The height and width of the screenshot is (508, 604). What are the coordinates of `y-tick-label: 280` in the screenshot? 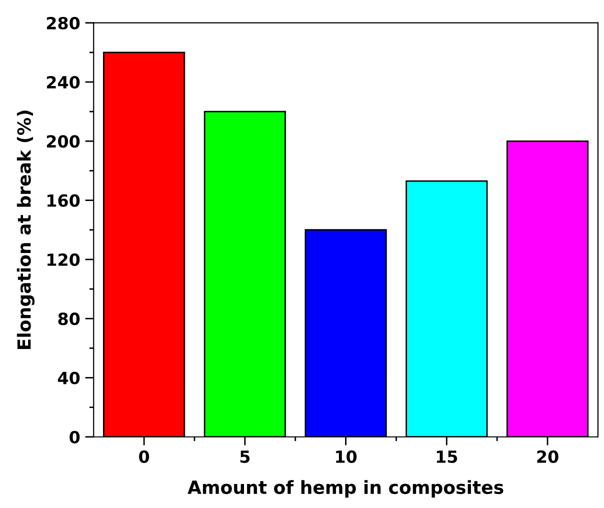 It's located at (63, 23).